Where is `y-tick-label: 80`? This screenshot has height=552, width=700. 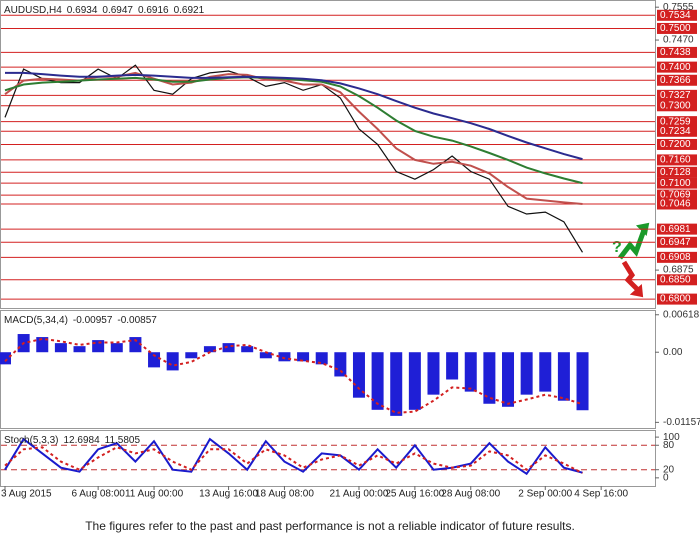
y-tick-label: 80 is located at coordinates (669, 445).